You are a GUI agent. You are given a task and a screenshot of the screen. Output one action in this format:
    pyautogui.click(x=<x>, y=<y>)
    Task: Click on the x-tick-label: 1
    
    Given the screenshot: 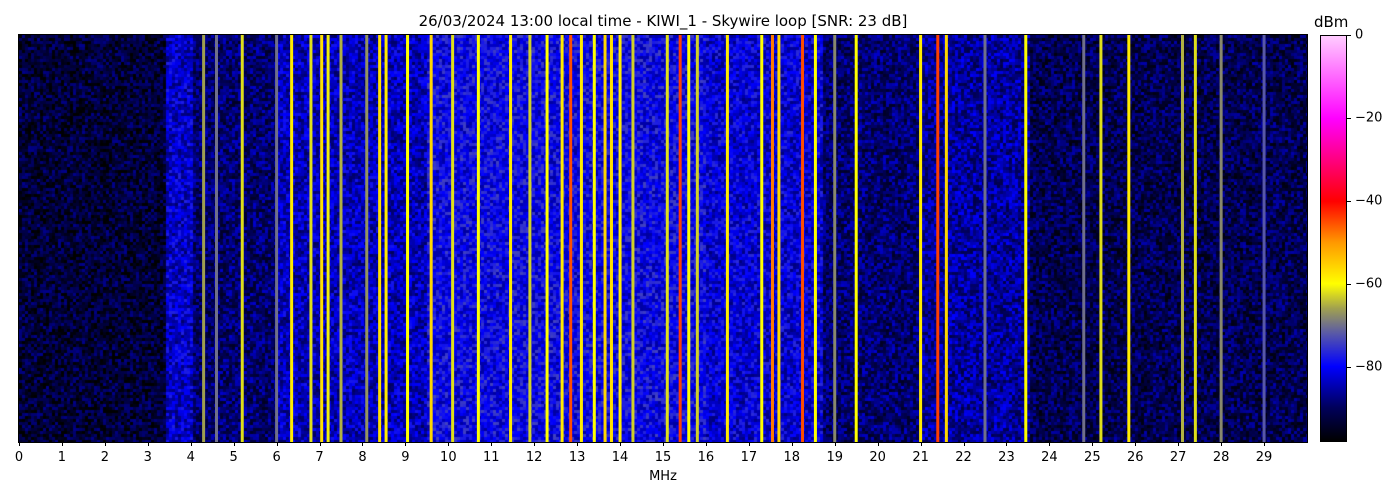 What is the action you would take?
    pyautogui.click(x=62, y=457)
    